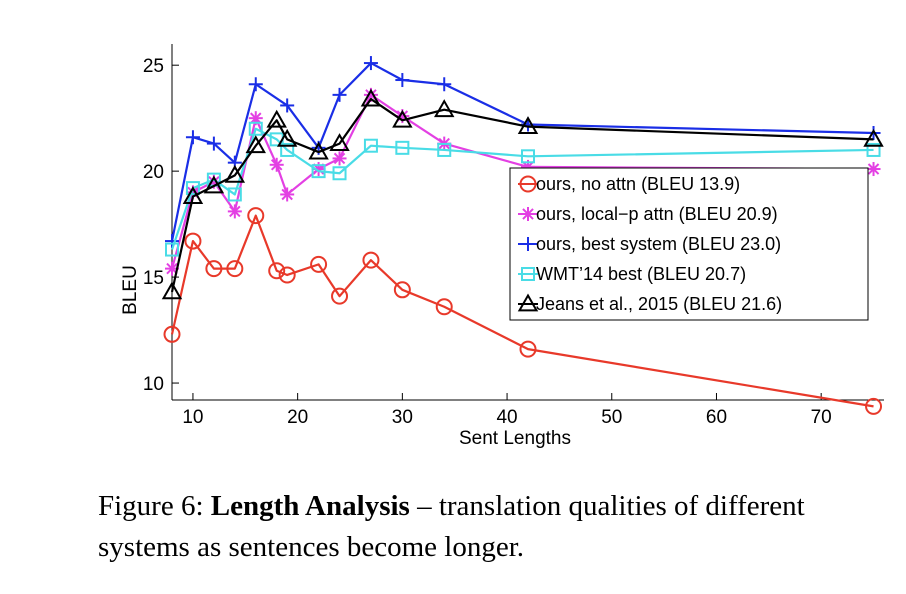 The height and width of the screenshot is (594, 906). Describe the element at coordinates (506, 417) in the screenshot. I see `x-tick-label: 40` at that location.